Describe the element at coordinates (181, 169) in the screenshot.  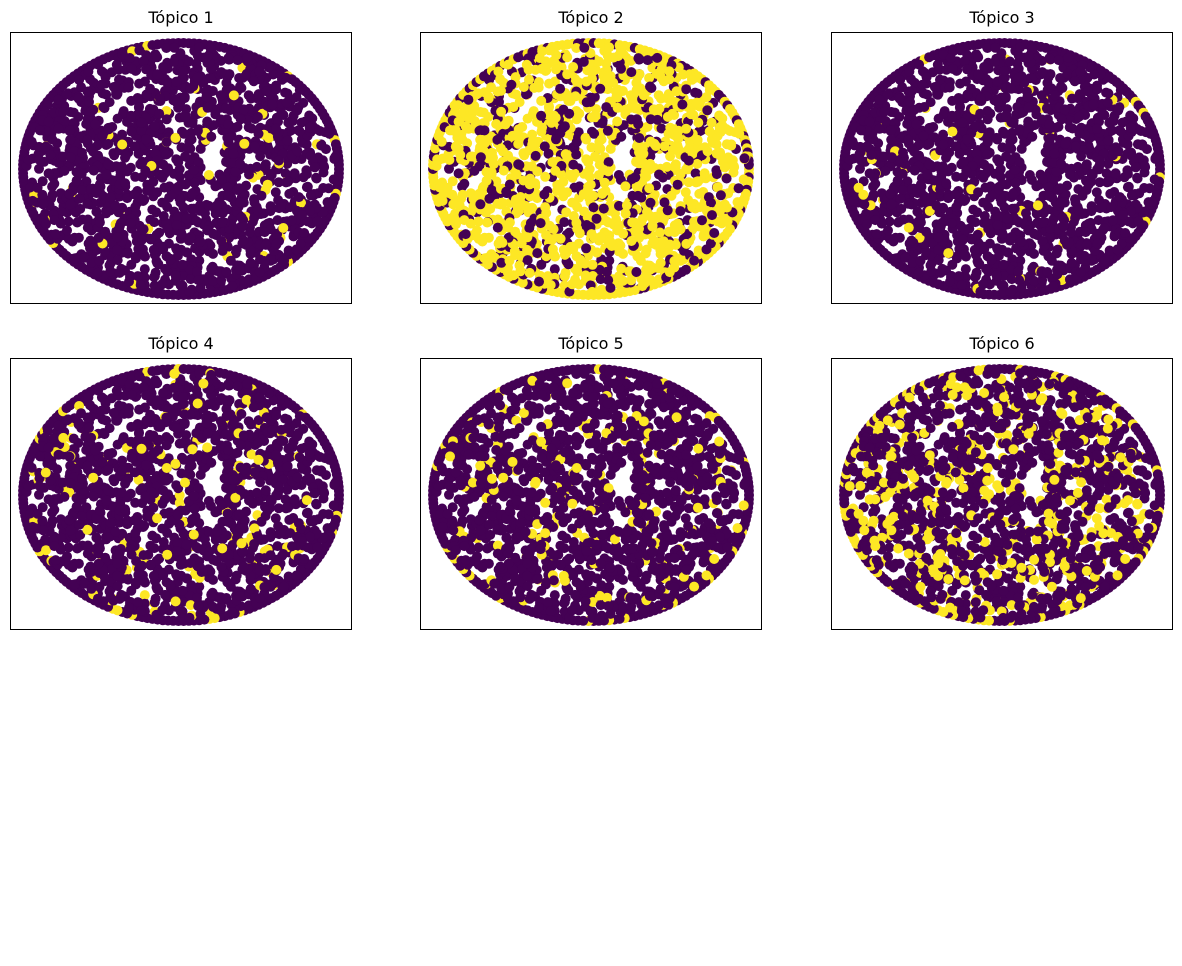
I see `scatter-svg` at that location.